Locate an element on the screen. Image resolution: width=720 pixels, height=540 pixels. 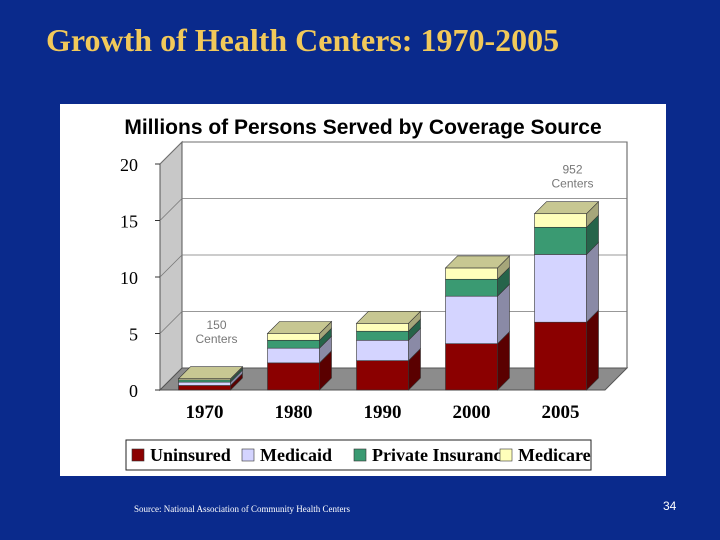
legend-label: Medicare is located at coordinates (554, 455).